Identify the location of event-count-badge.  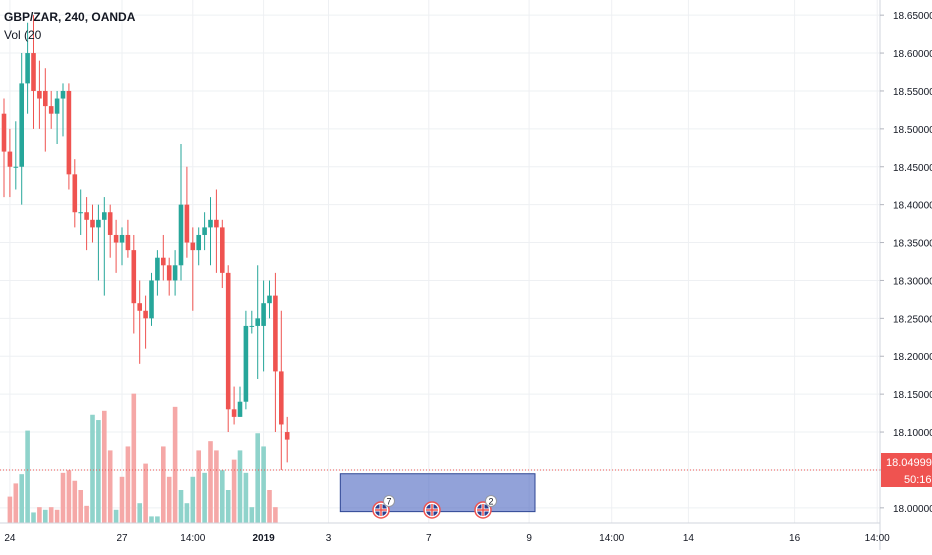
(389, 501).